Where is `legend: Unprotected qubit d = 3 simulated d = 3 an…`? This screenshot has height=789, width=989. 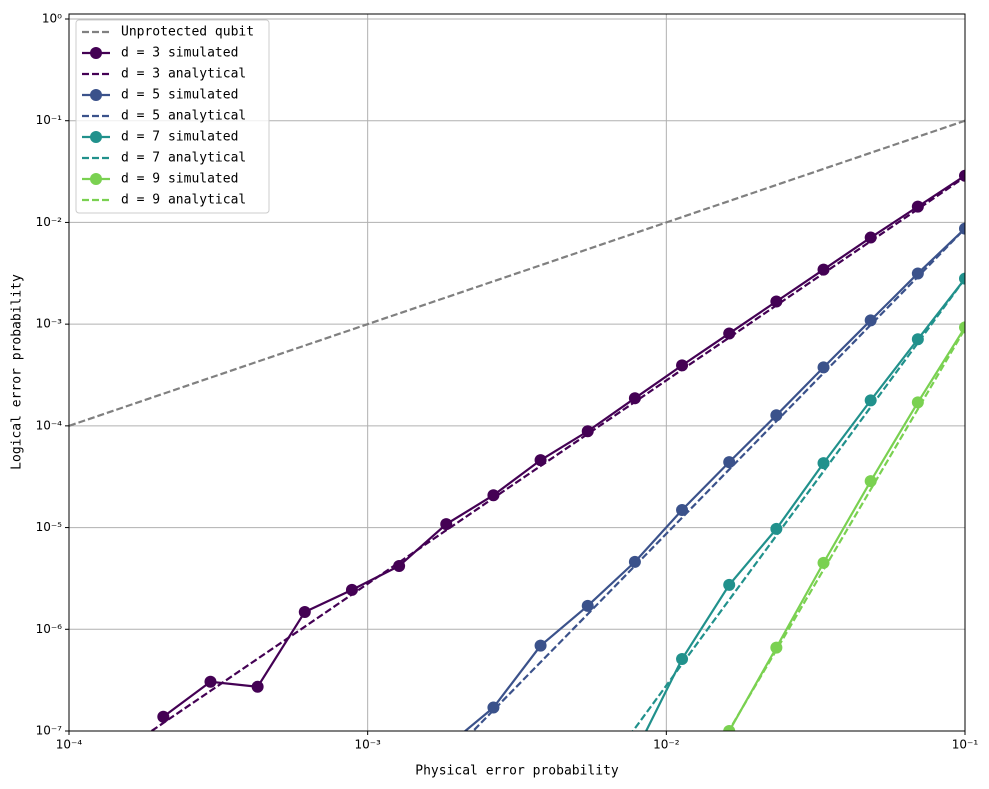 legend: Unprotected qubit d = 3 simulated d = 3 an… is located at coordinates (172, 116).